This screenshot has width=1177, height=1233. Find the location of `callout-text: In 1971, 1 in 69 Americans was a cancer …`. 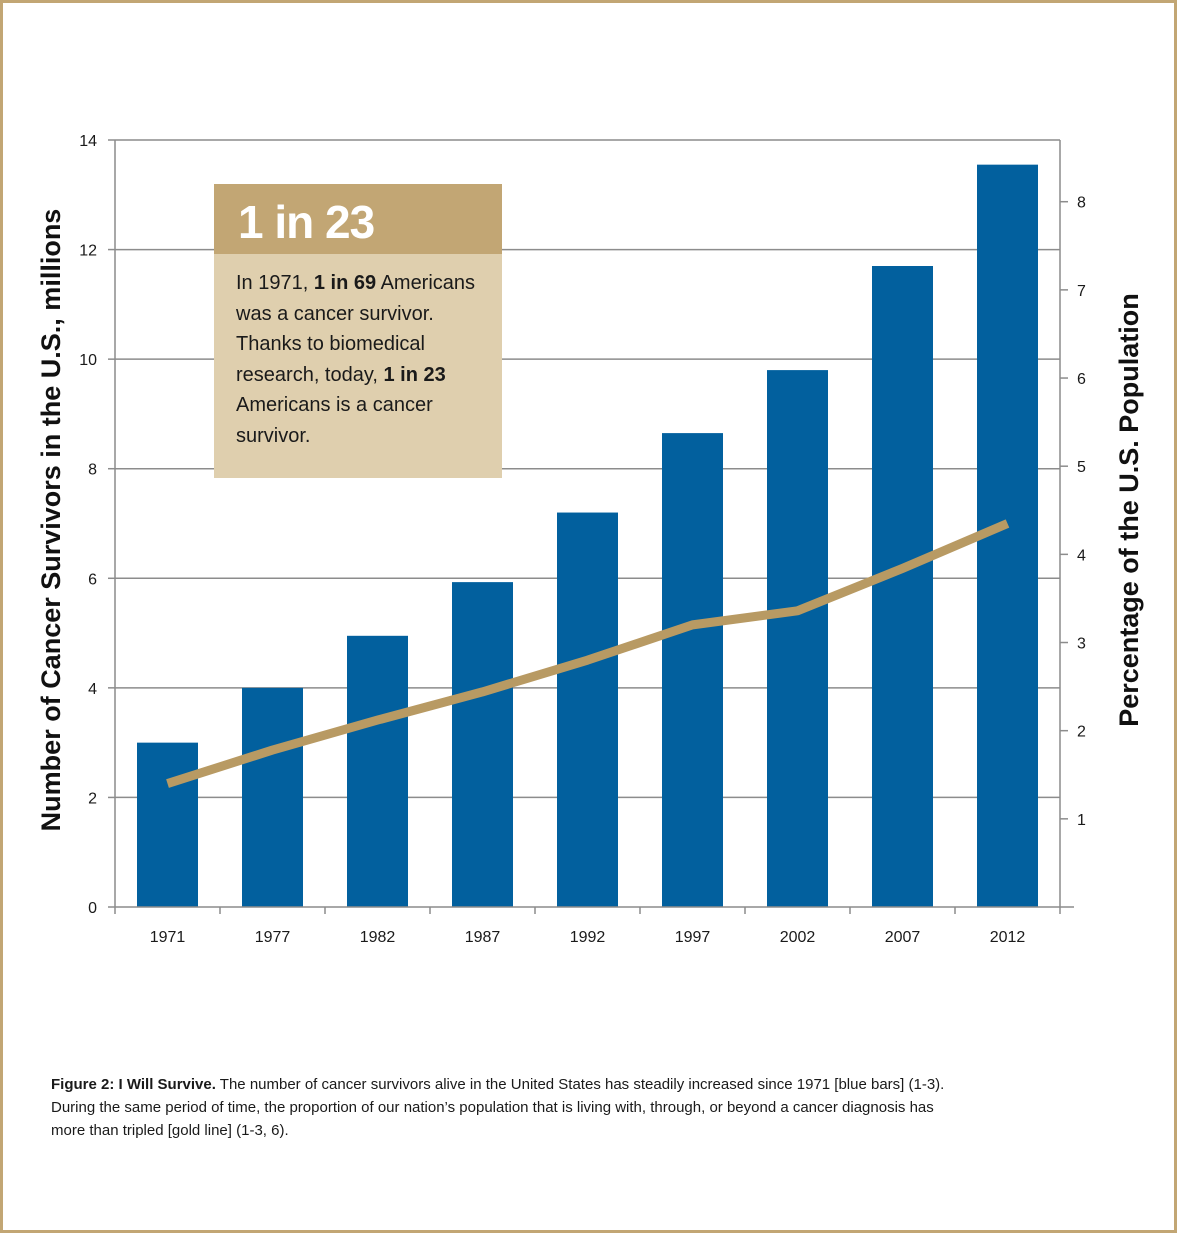

callout-text: In 1971, 1 in 69 Americans was a cancer … is located at coordinates (367, 359).